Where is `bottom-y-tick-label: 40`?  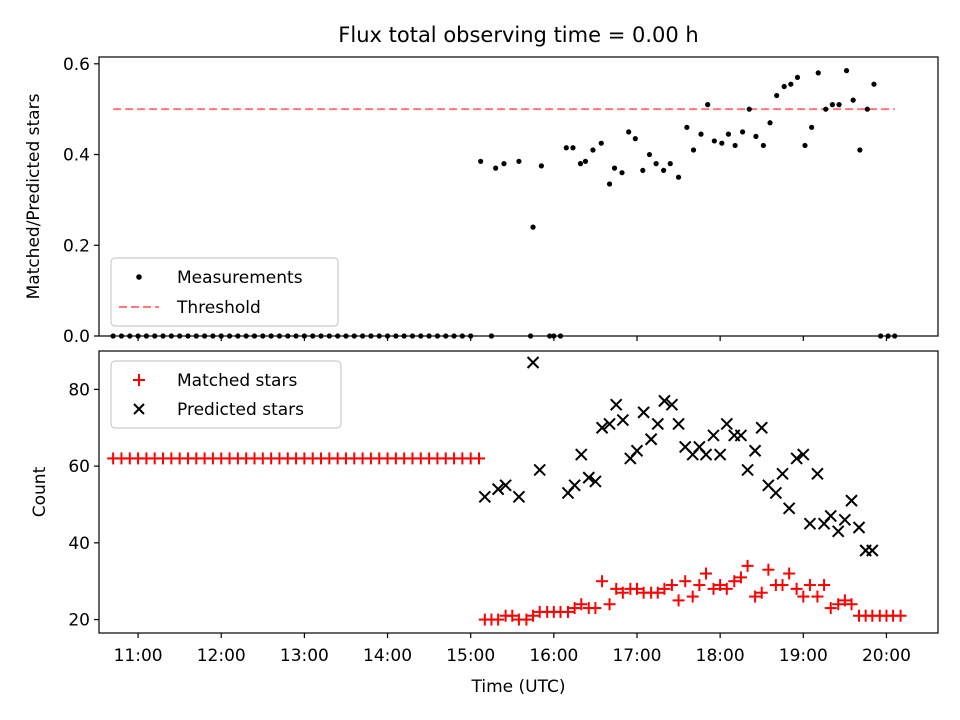 bottom-y-tick-label: 40 is located at coordinates (79, 544).